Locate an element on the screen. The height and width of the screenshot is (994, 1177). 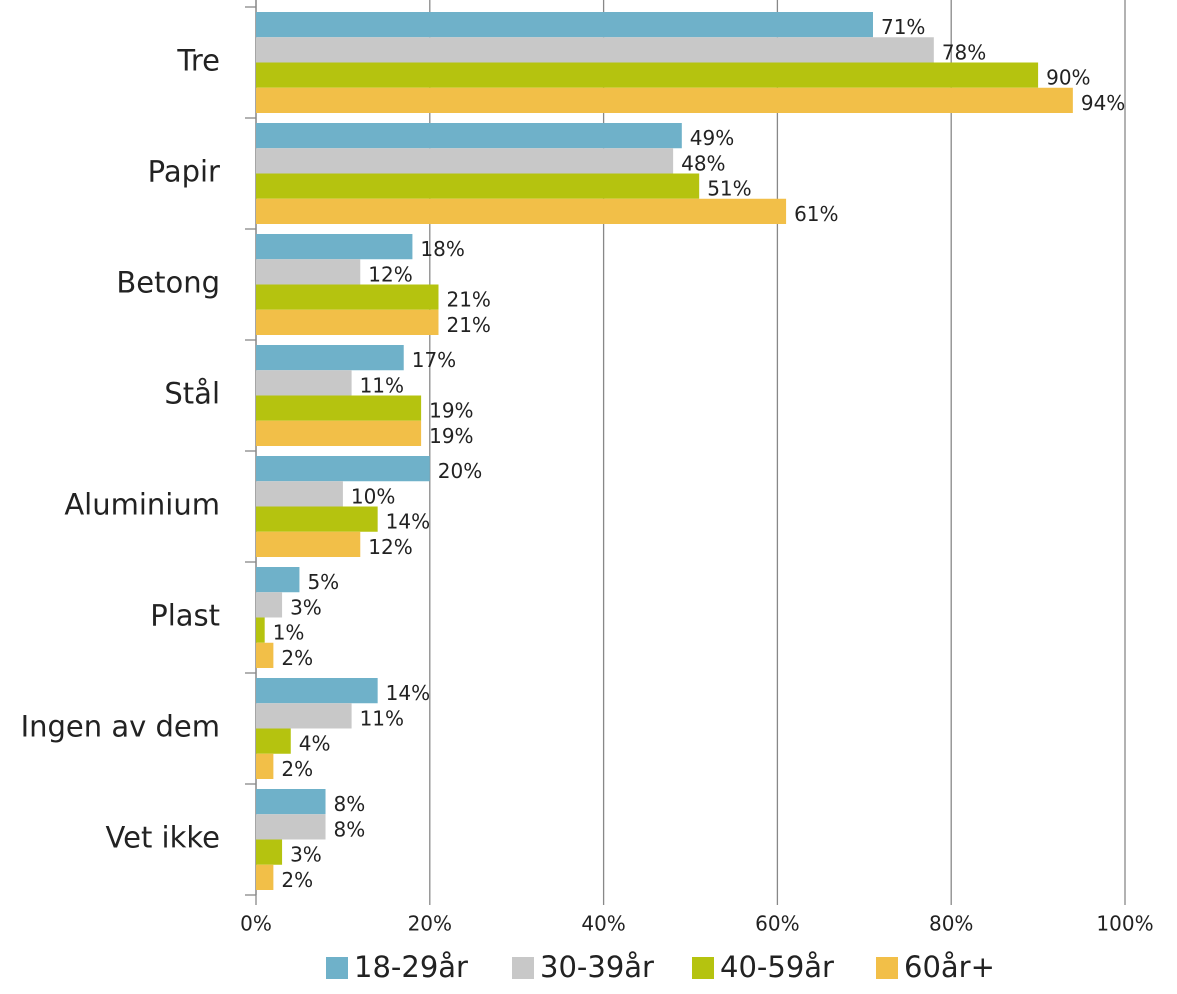
x-tick-label: 0% is located at coordinates (256, 924).